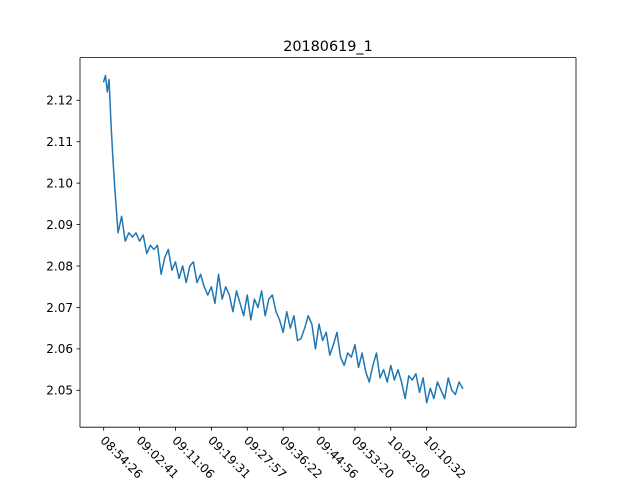  I want to click on y-tick-label: 2.11, so click(59, 142).